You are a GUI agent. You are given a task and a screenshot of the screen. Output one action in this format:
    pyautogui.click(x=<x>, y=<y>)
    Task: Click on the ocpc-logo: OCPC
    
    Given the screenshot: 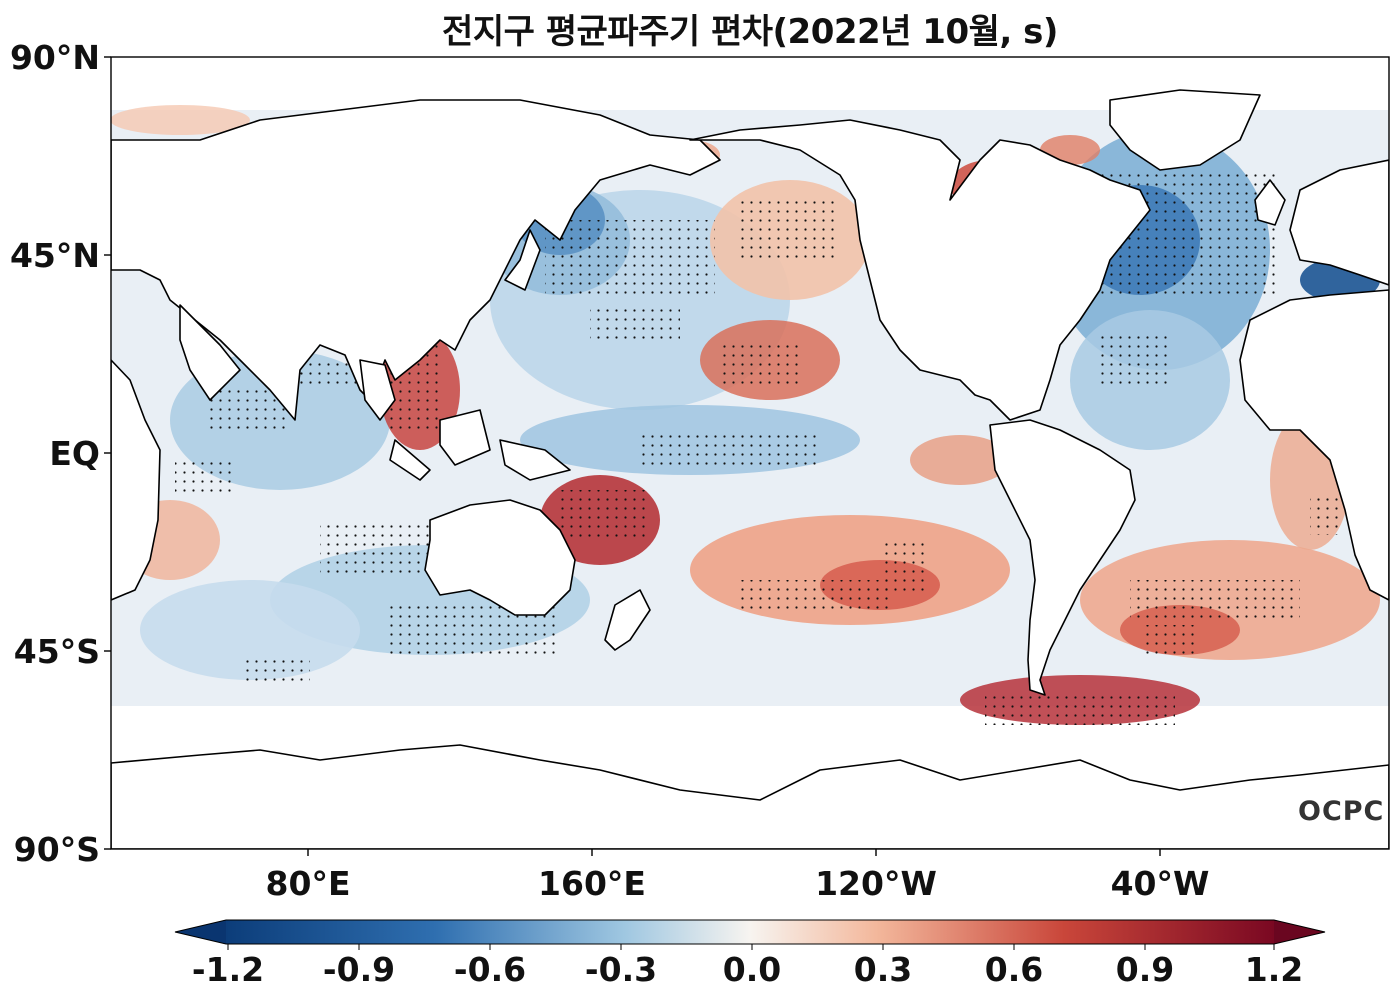 What is the action you would take?
    pyautogui.click(x=1341, y=811)
    